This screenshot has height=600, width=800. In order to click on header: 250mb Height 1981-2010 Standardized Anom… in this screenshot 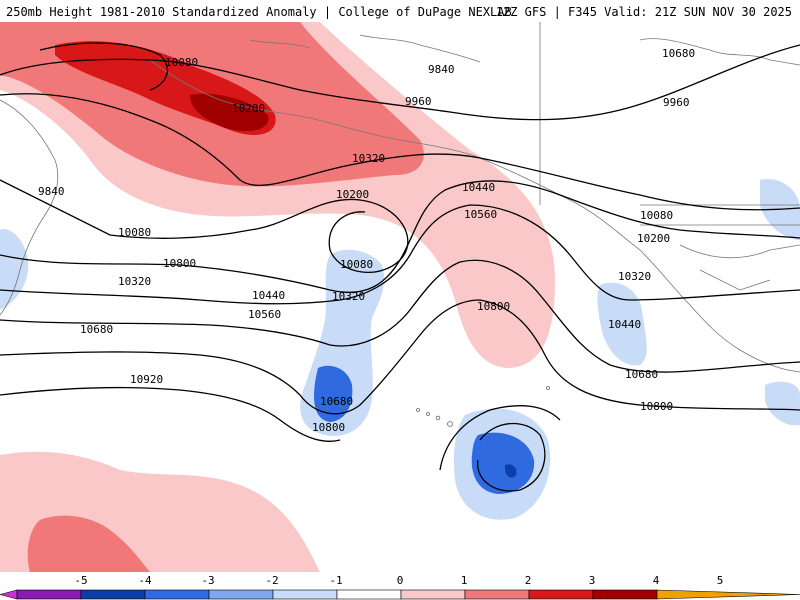, I will do `click(400, 11)`.